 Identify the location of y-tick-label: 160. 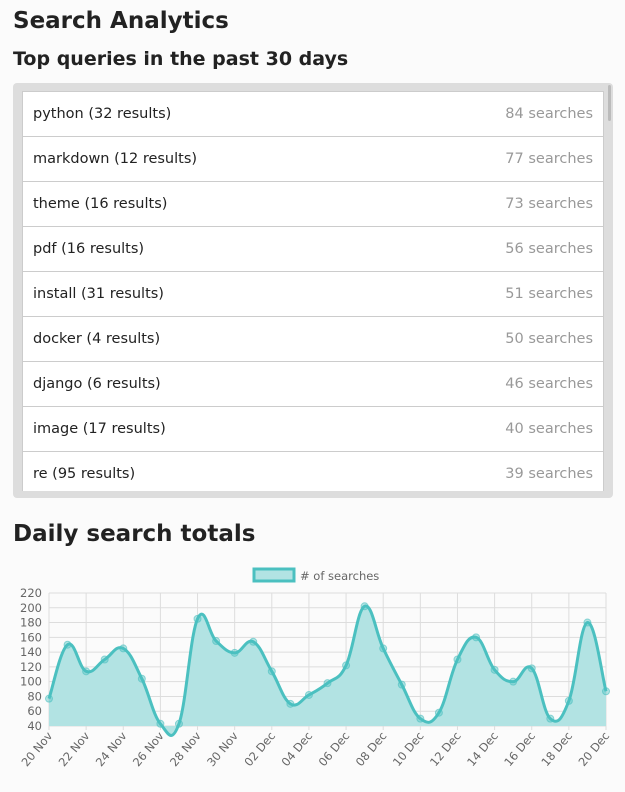
(31, 637).